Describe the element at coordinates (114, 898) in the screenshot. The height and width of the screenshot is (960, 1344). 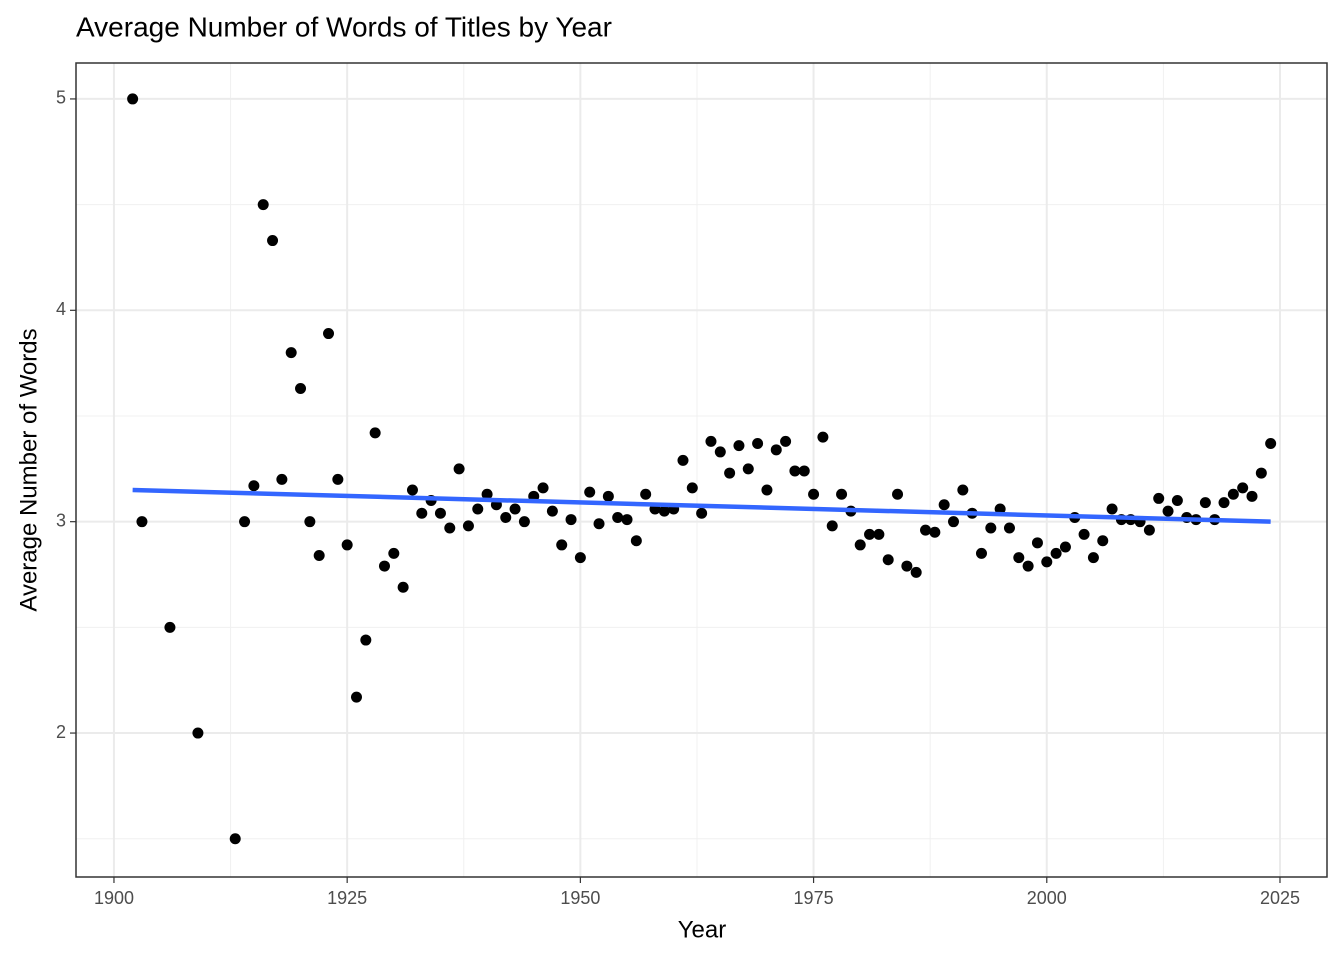
I see `x-tick-label: 1900` at that location.